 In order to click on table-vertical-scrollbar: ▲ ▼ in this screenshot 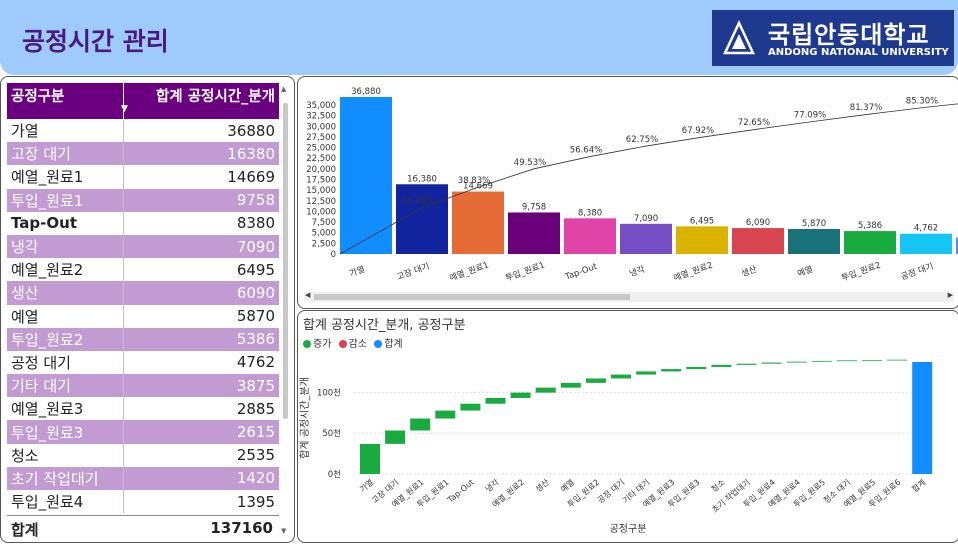, I will do `click(285, 310)`.